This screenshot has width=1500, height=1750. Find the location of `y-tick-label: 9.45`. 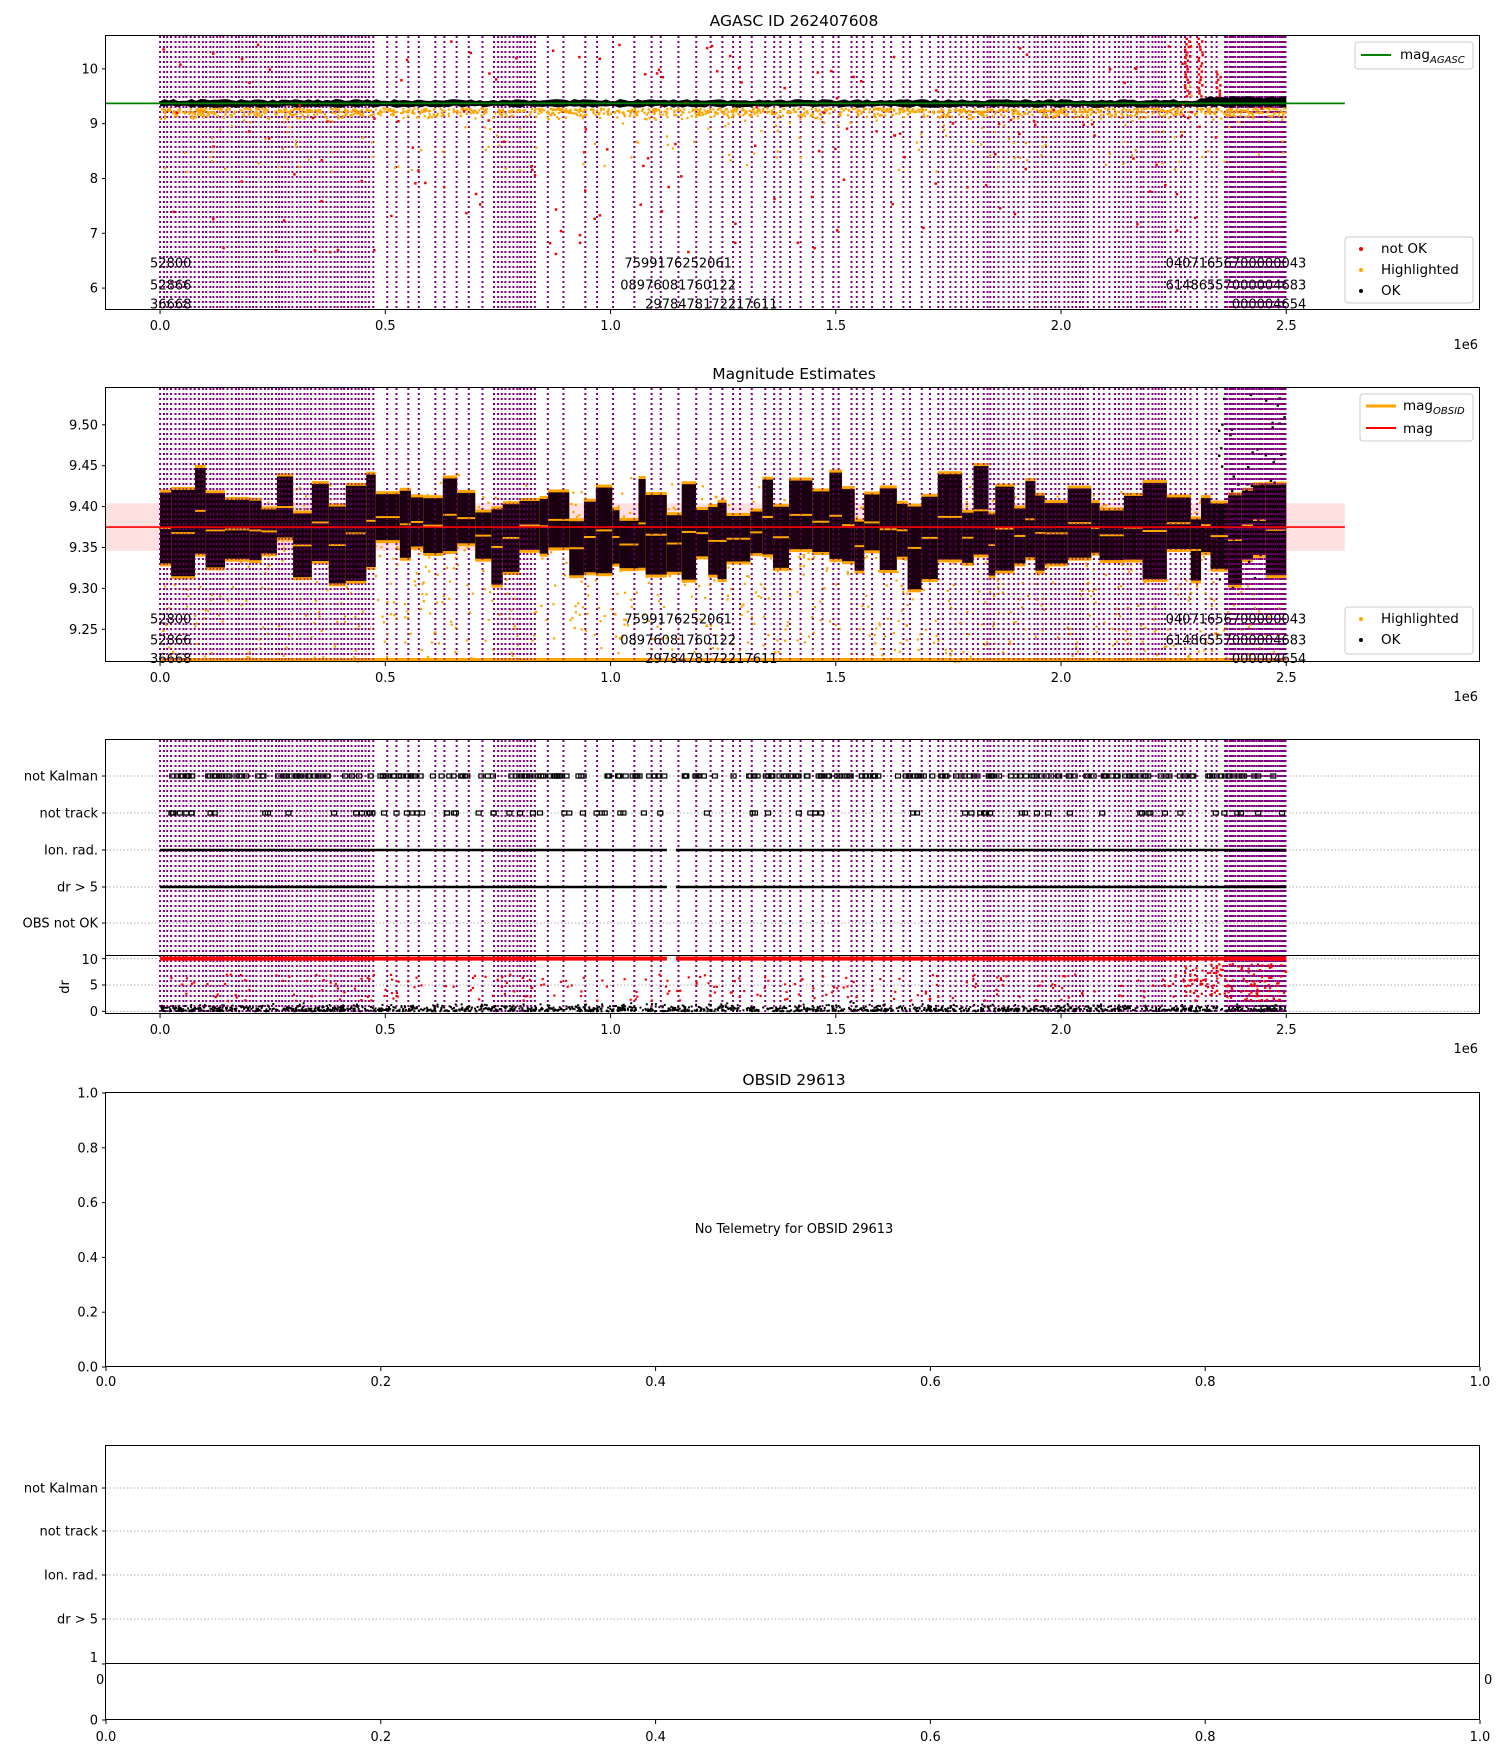

y-tick-label: 9.45 is located at coordinates (83, 466).